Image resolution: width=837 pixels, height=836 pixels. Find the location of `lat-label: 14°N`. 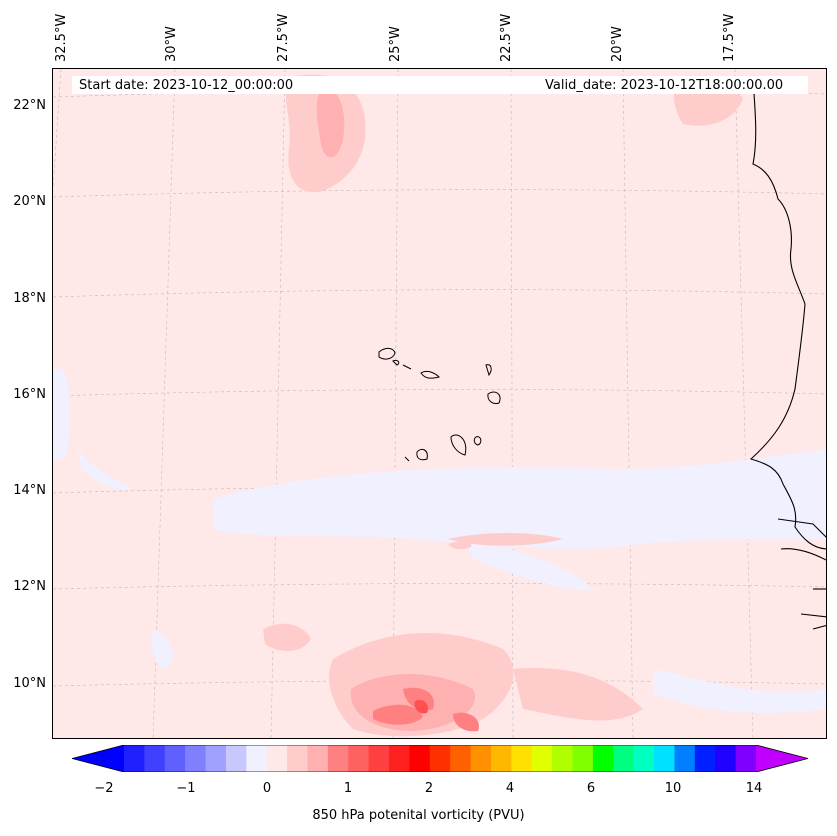

lat-label: 14°N is located at coordinates (29, 490).